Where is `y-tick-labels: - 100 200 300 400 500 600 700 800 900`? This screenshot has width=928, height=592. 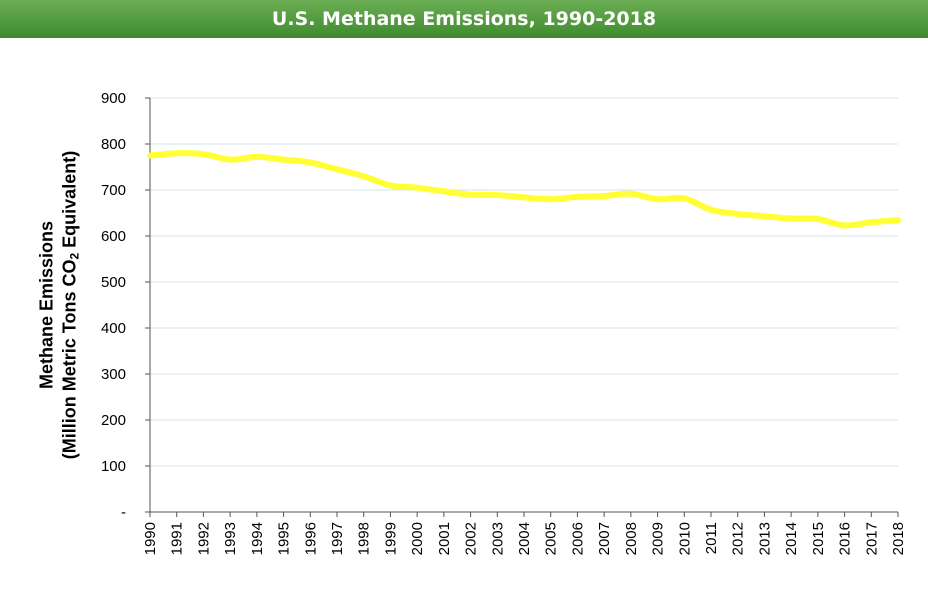
y-tick-labels: - 100 200 300 400 500 600 700 800 900 is located at coordinates (113, 305).